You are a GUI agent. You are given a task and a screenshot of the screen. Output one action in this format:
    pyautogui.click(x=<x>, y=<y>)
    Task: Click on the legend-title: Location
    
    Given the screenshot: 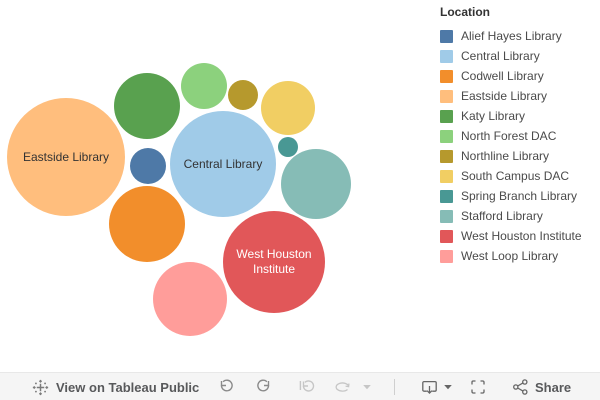 What is the action you would take?
    pyautogui.click(x=465, y=12)
    